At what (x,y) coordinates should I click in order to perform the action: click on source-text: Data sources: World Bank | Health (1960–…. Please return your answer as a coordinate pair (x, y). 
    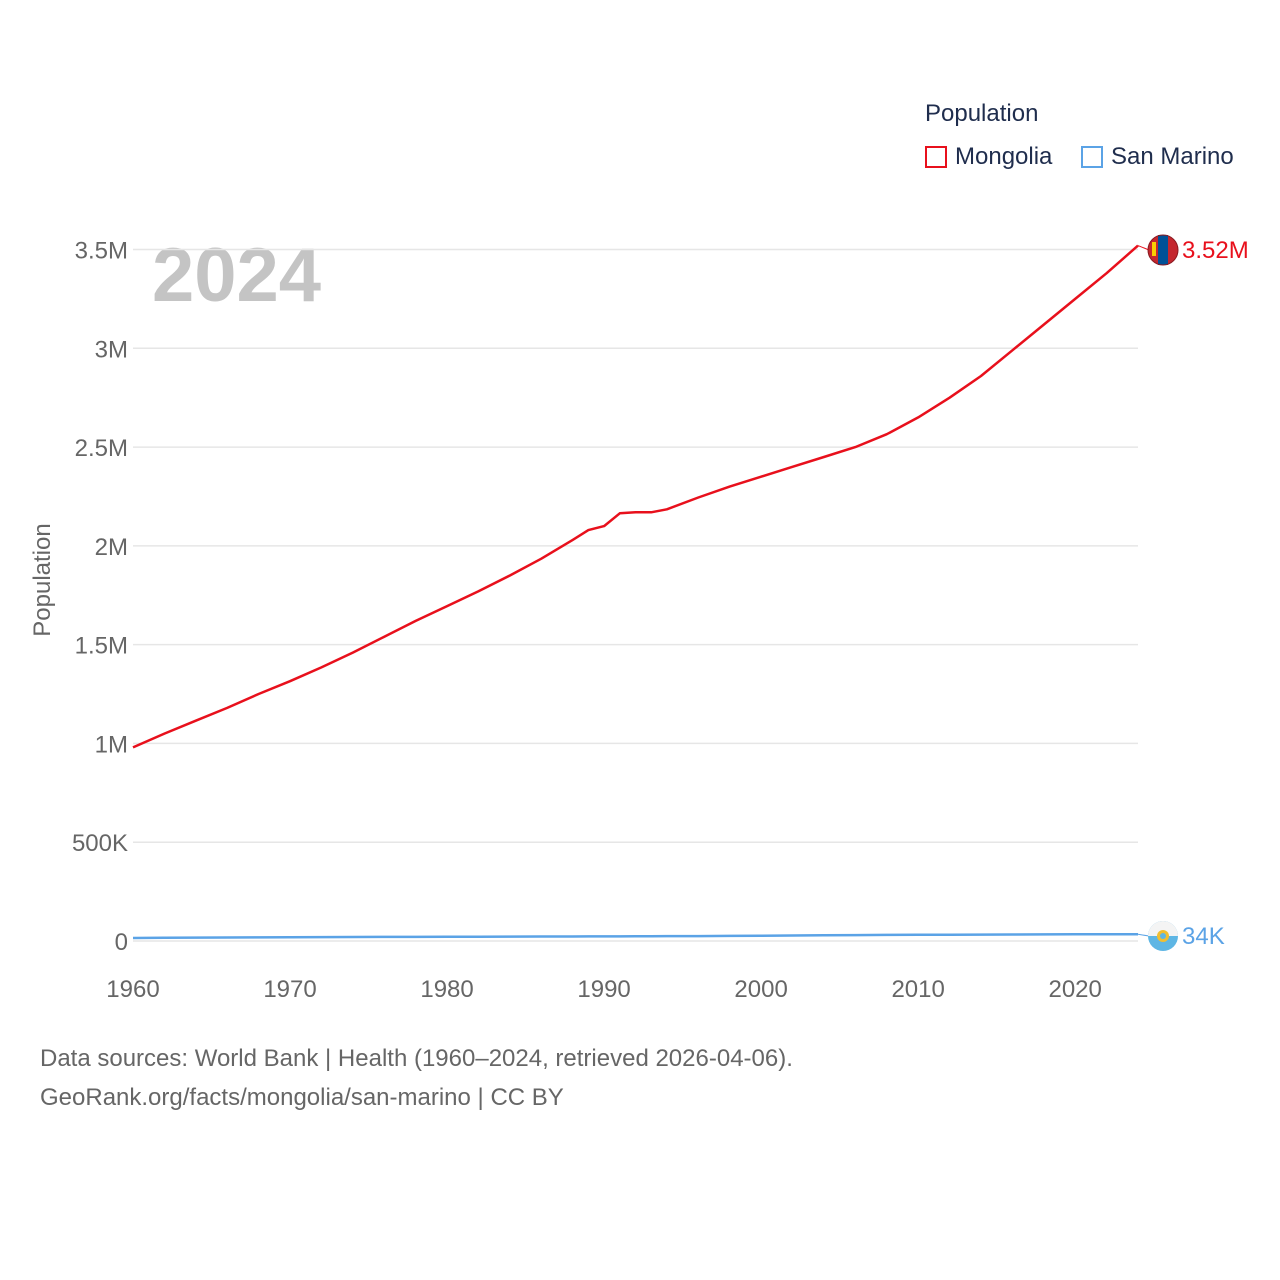
    Looking at the image, I should click on (416, 1058).